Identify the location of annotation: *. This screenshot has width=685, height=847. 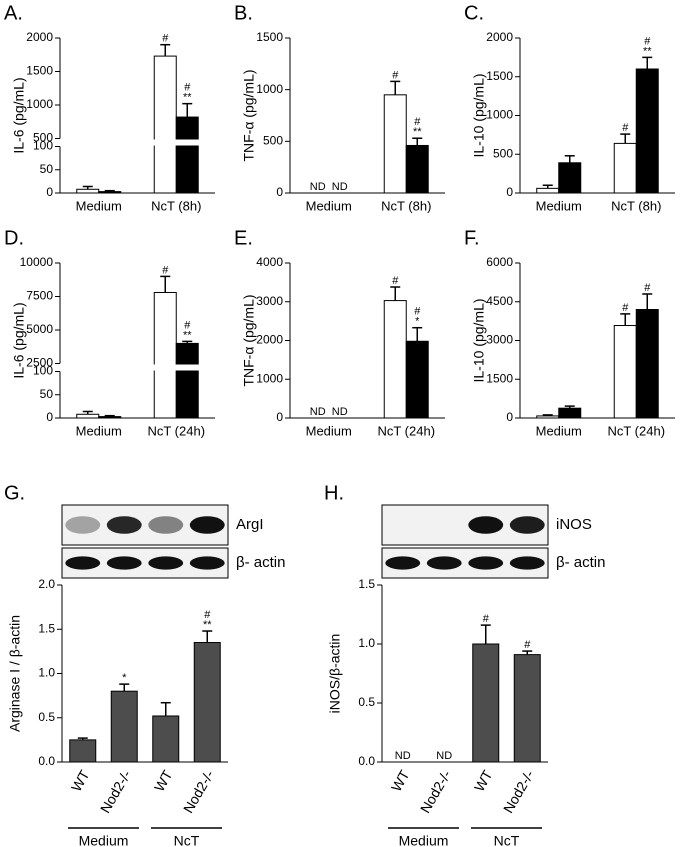
(124, 678).